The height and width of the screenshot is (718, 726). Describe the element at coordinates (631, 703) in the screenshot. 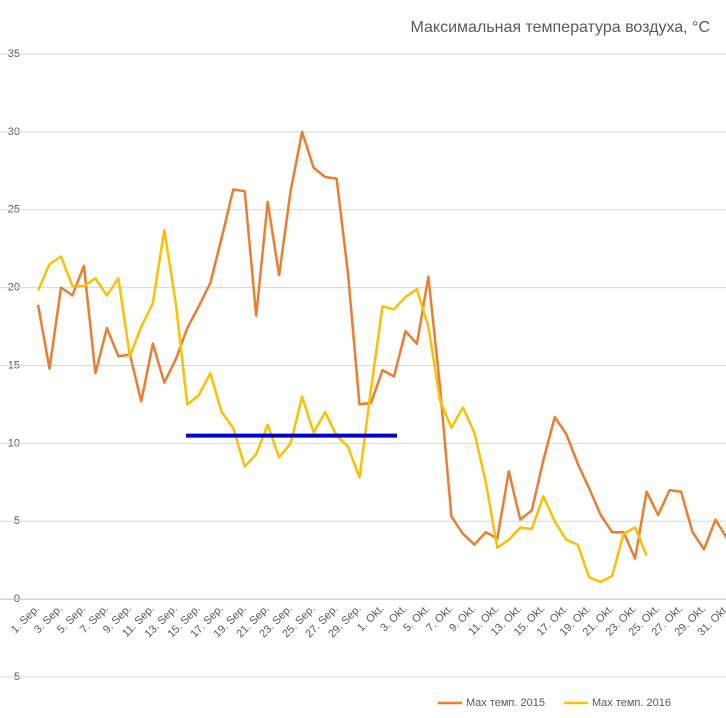

I see `legend-label: Max темп. 2016` at that location.